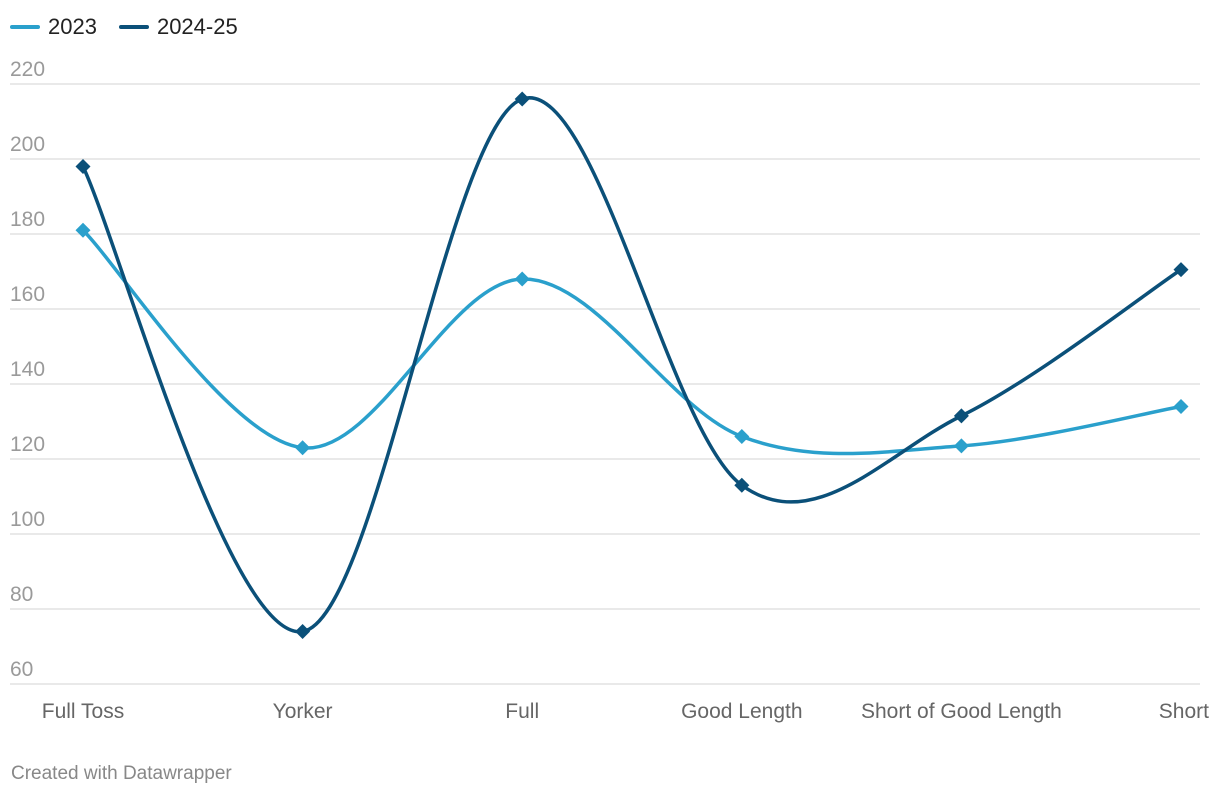  I want to click on legend-item-2024-25: 2024-25, so click(178, 27).